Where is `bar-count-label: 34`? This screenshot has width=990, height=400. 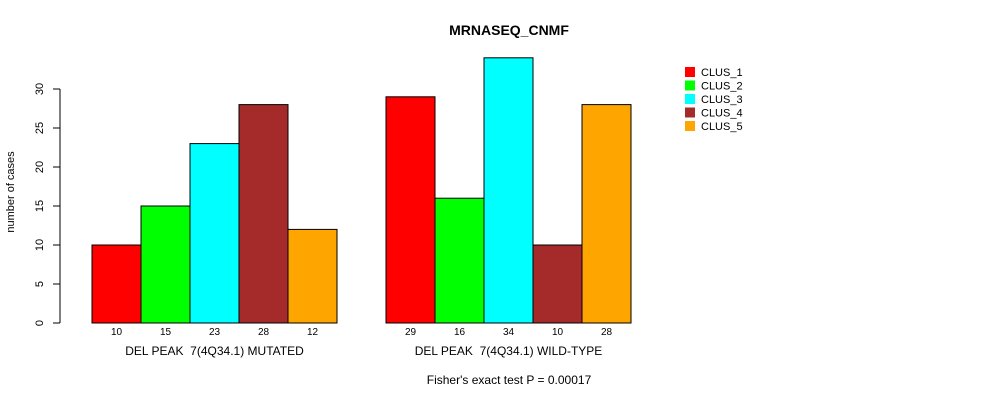
bar-count-label: 34 is located at coordinates (509, 332).